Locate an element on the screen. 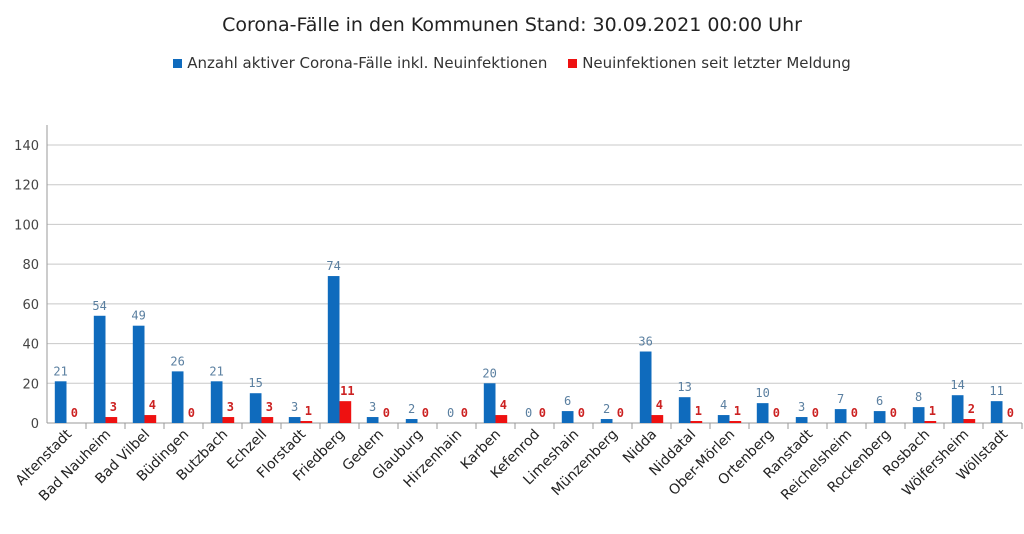  data-label-active: 74 is located at coordinates (333, 266).